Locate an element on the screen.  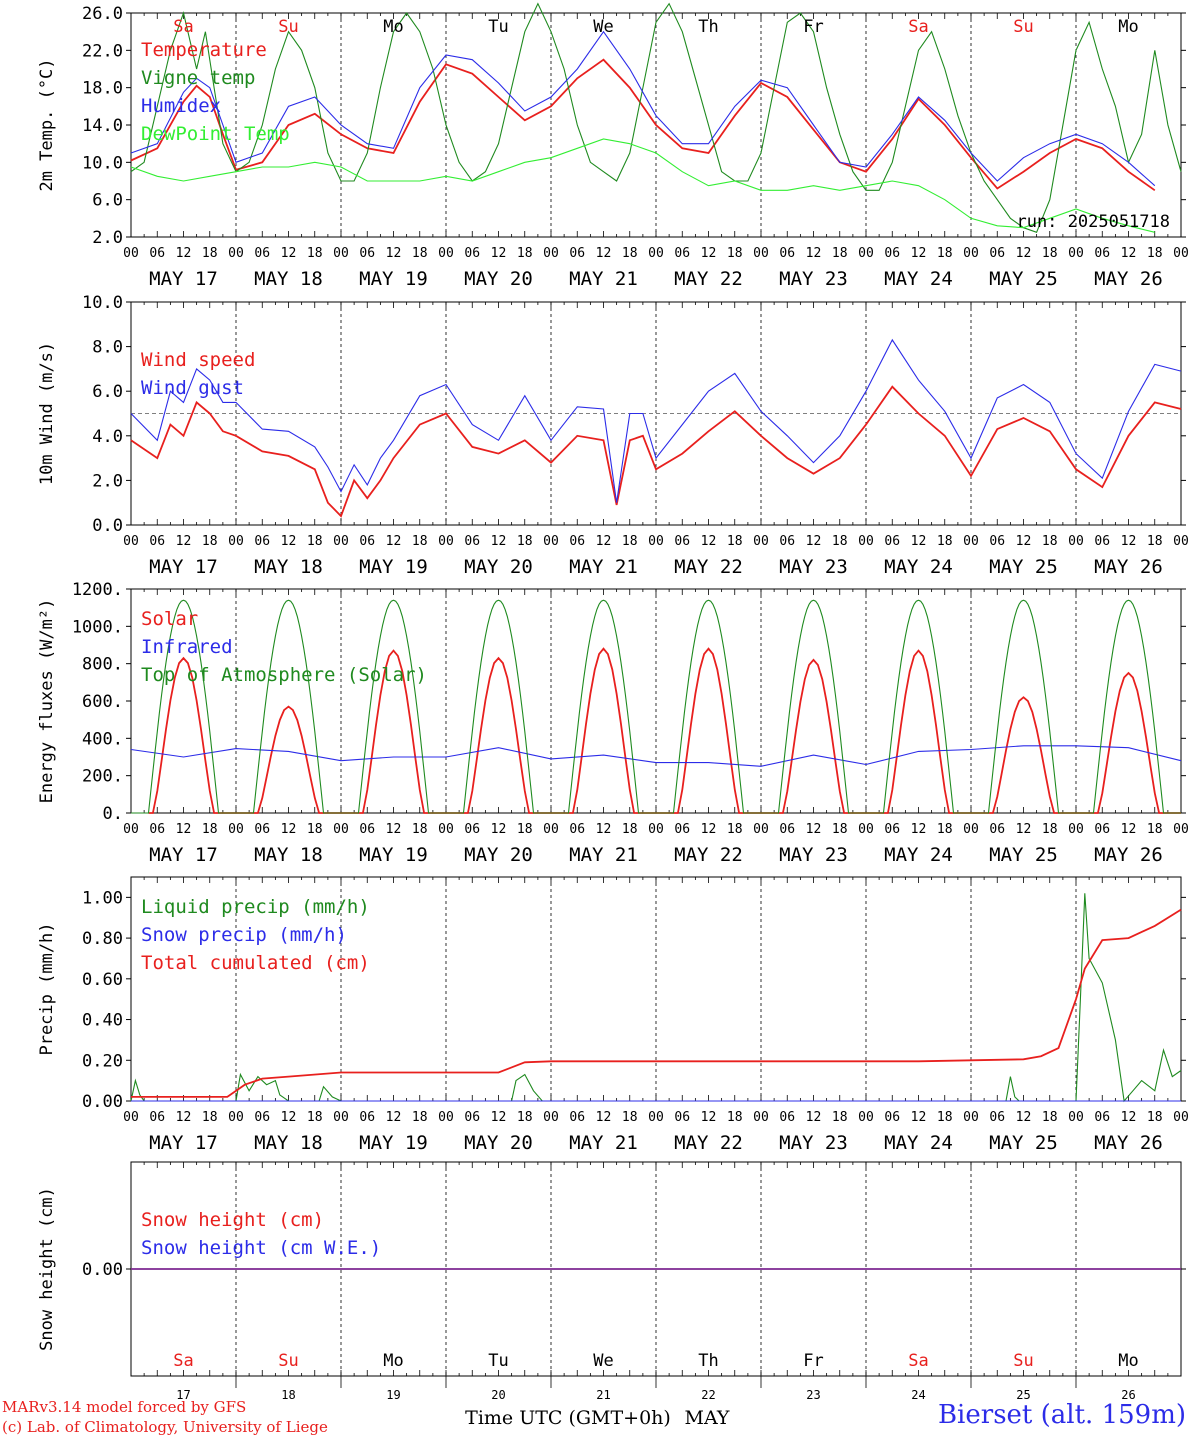
weekday-label: Fr is located at coordinates (813, 1361).